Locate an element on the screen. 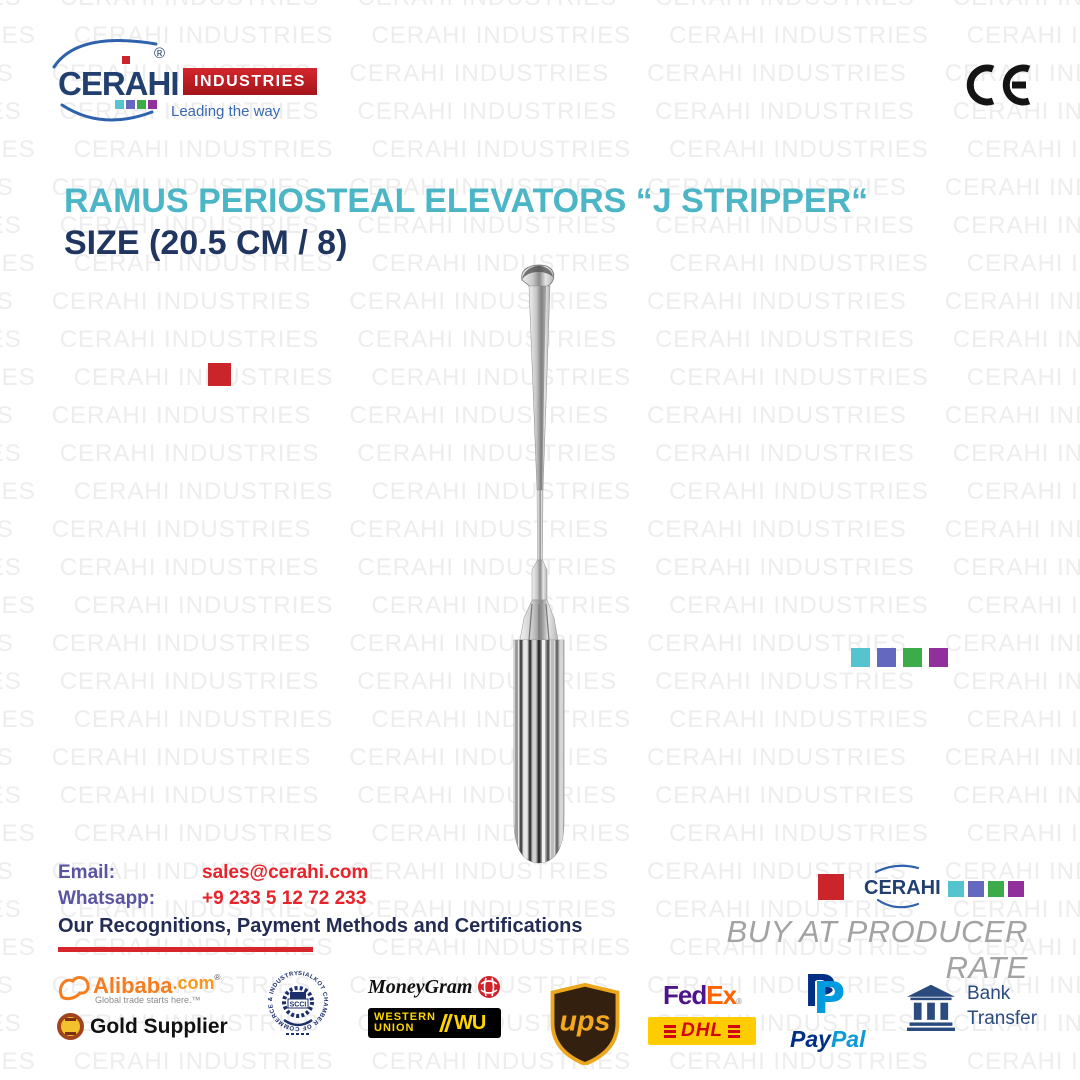  bank-transfer-word1: Bank is located at coordinates (989, 993).